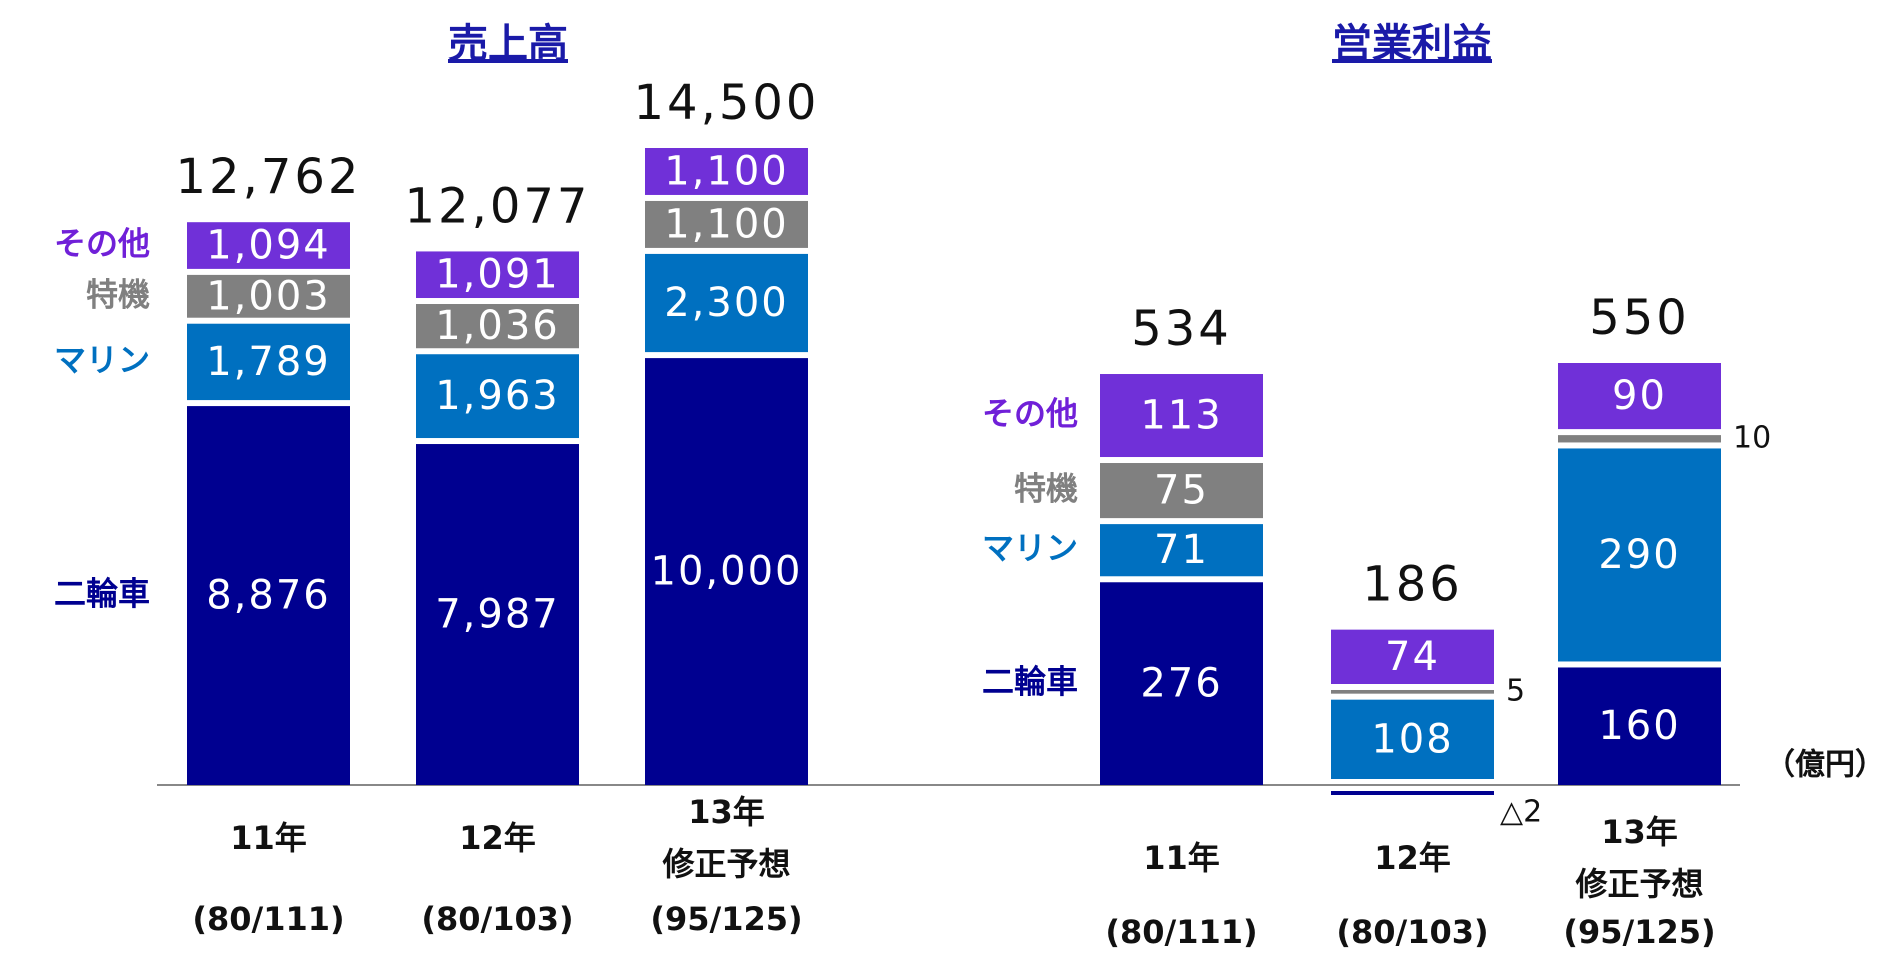 The height and width of the screenshot is (953, 1889). I want to click on segment-label: △2, so click(1521, 812).